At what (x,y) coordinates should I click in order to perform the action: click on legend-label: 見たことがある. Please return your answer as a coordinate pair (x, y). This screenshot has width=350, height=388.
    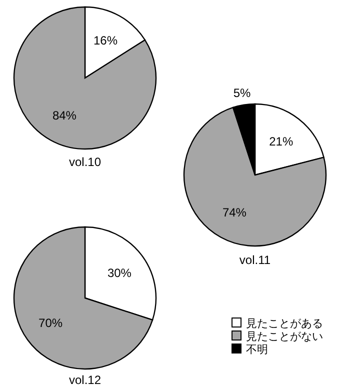
    Looking at the image, I should click on (284, 324).